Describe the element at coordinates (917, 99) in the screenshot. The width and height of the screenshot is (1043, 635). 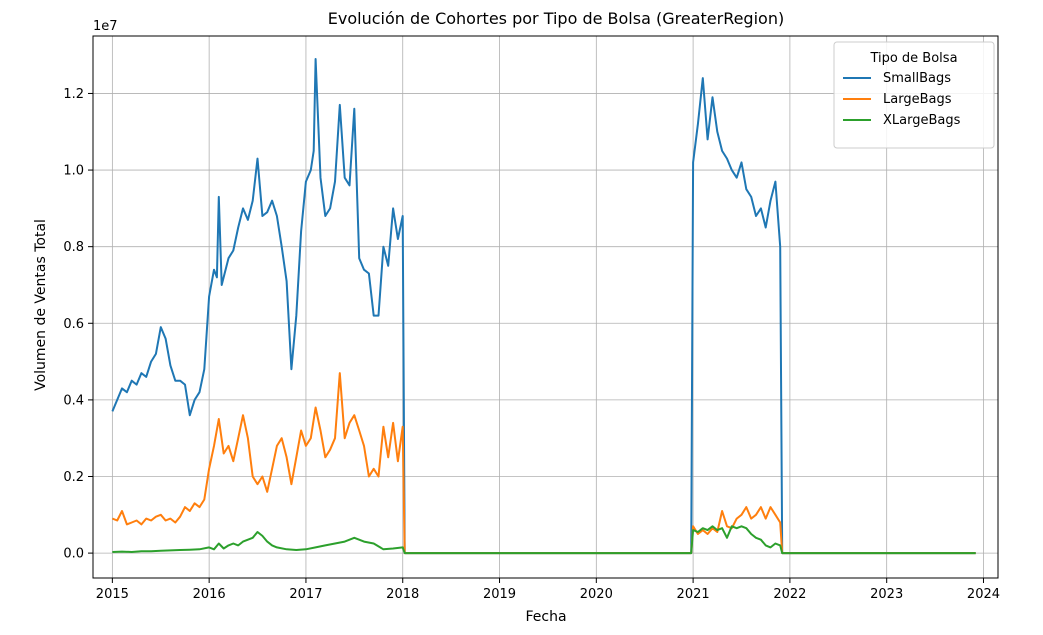
I see `legend-label: LargeBags` at that location.